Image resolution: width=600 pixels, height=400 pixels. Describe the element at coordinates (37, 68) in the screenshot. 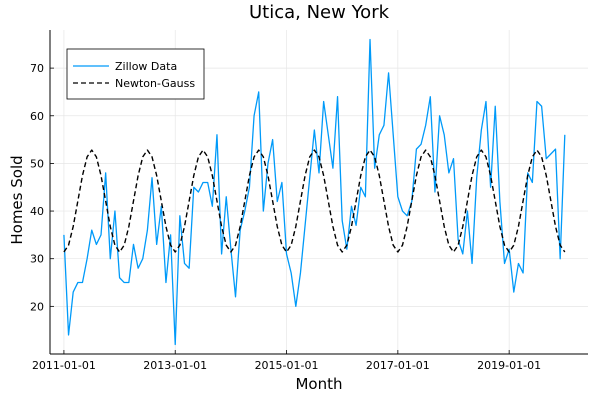

I see `y-tick-label: 70` at that location.